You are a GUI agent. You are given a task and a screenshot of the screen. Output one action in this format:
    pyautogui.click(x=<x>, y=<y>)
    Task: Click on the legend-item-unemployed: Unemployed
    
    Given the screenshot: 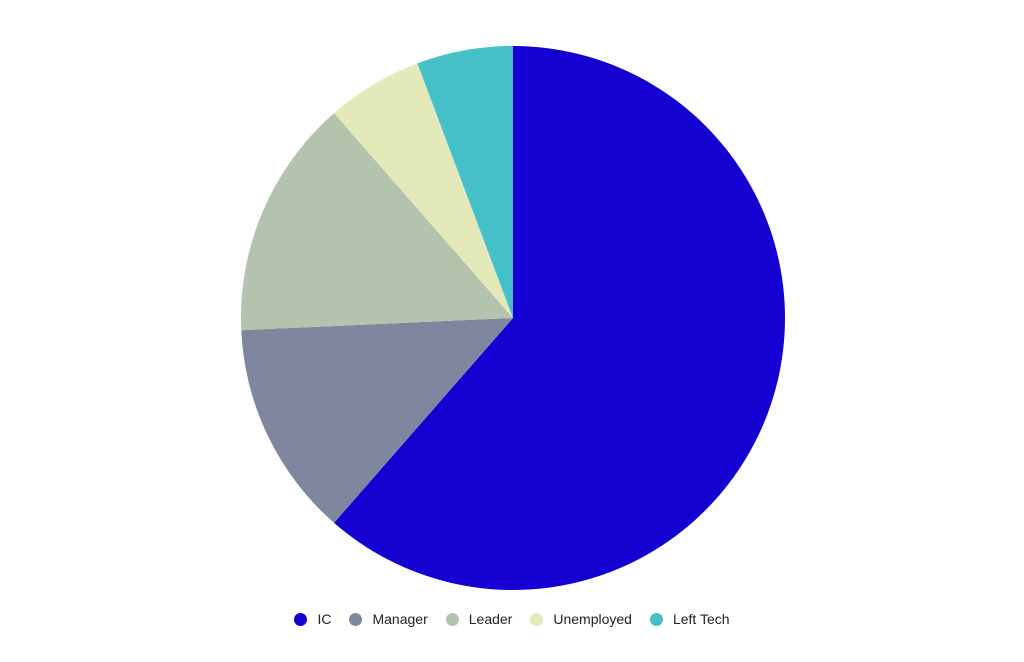 What is the action you would take?
    pyautogui.click(x=581, y=619)
    